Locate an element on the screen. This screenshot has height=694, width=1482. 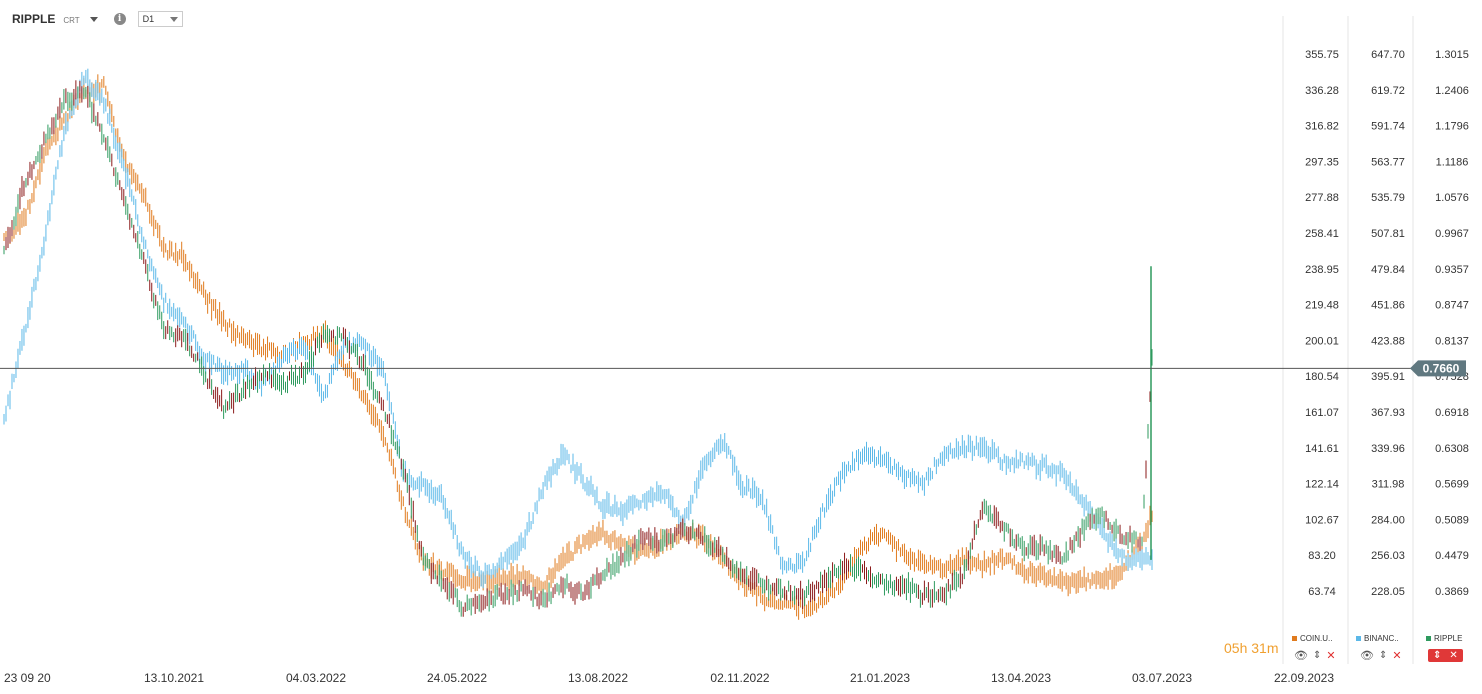
axis-2-tick: 1.2406 is located at coordinates (1452, 91).